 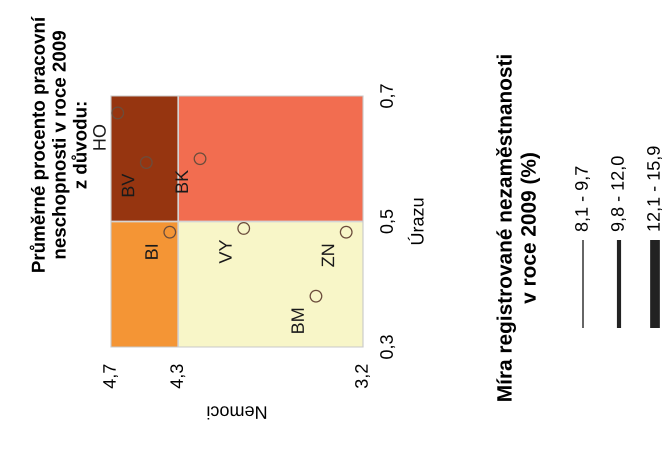 I want to click on annotation: BV, so click(x=128, y=185).